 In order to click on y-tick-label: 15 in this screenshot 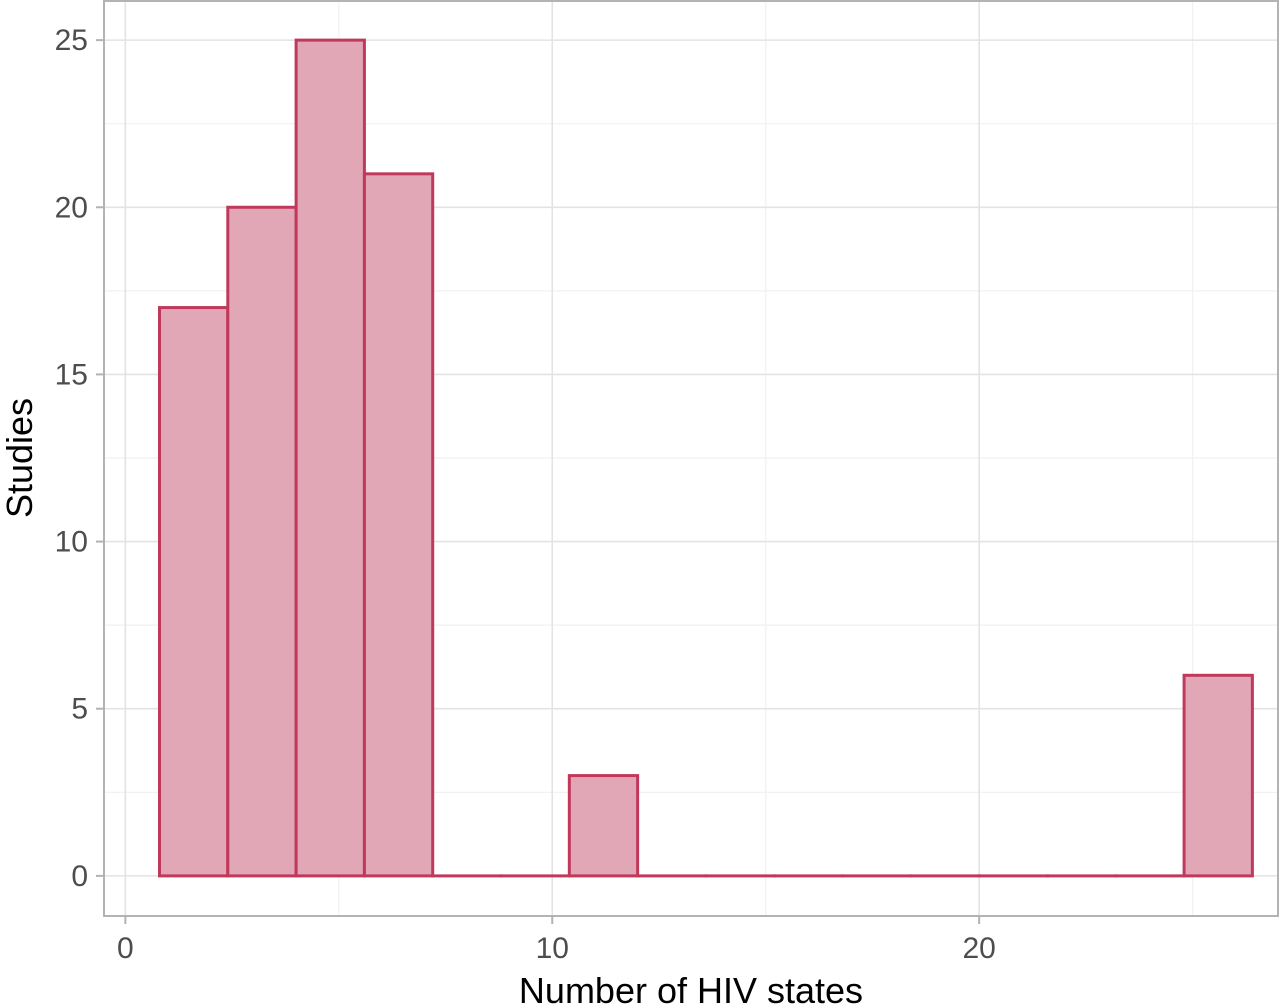, I will do `click(71, 374)`.